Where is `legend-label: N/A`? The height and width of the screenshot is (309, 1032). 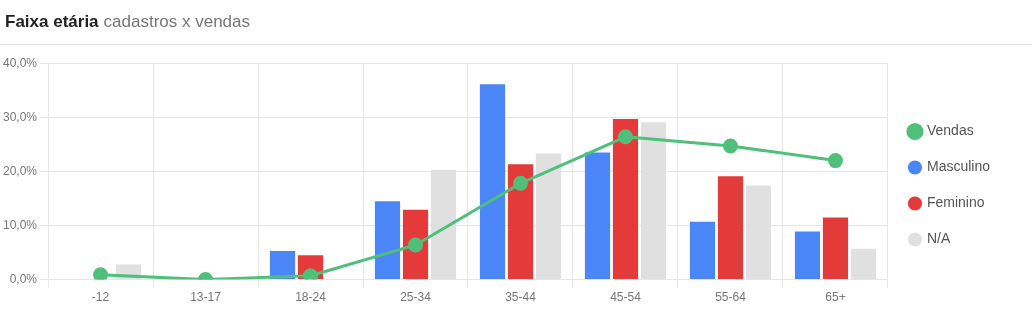
legend-label: N/A is located at coordinates (938, 238).